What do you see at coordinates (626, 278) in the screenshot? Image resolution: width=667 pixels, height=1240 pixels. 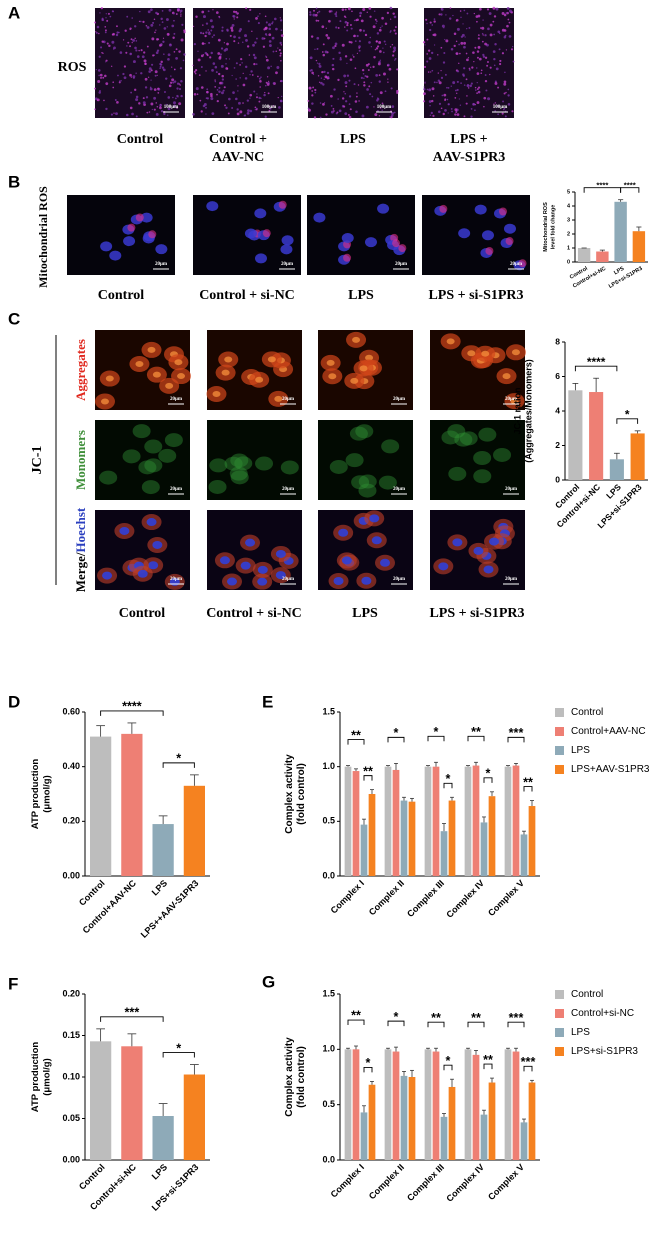 I see `x-tick-label: LPS+si-S1PR3` at bounding box center [626, 278].